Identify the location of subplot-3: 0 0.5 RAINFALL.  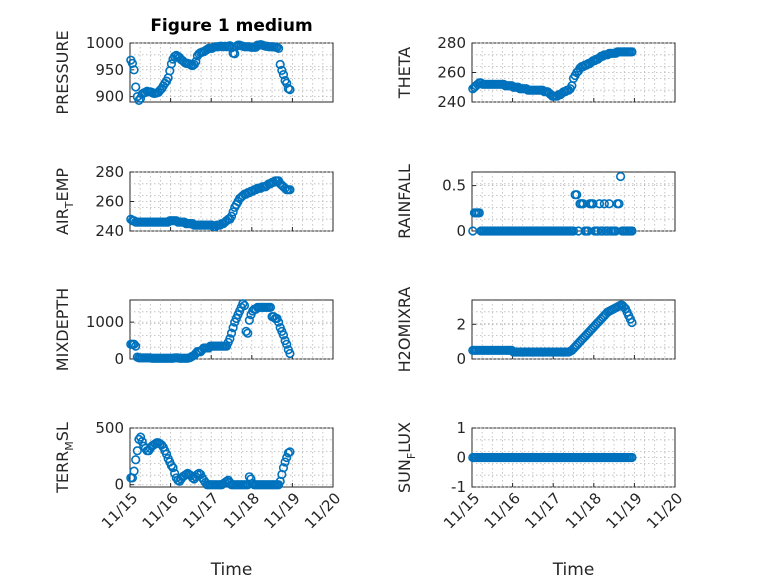
(535, 202).